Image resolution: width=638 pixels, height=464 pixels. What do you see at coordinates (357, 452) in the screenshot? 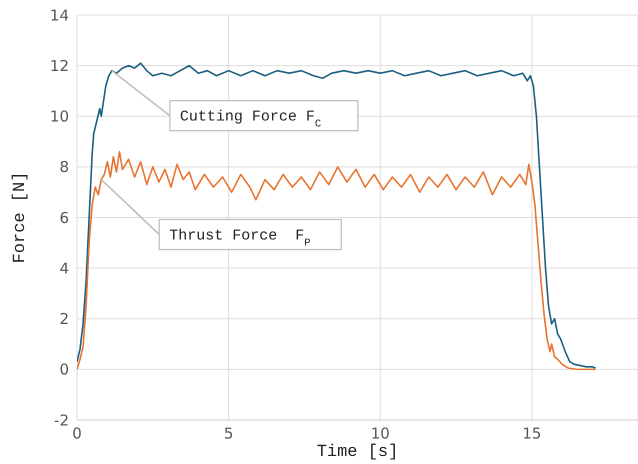
I see `x-axis-title: Time [s]` at bounding box center [357, 452].